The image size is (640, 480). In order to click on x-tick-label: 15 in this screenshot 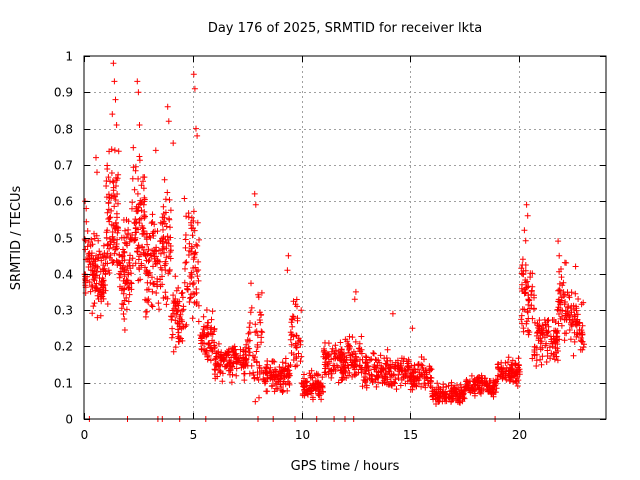, I will do `click(410, 435)`.